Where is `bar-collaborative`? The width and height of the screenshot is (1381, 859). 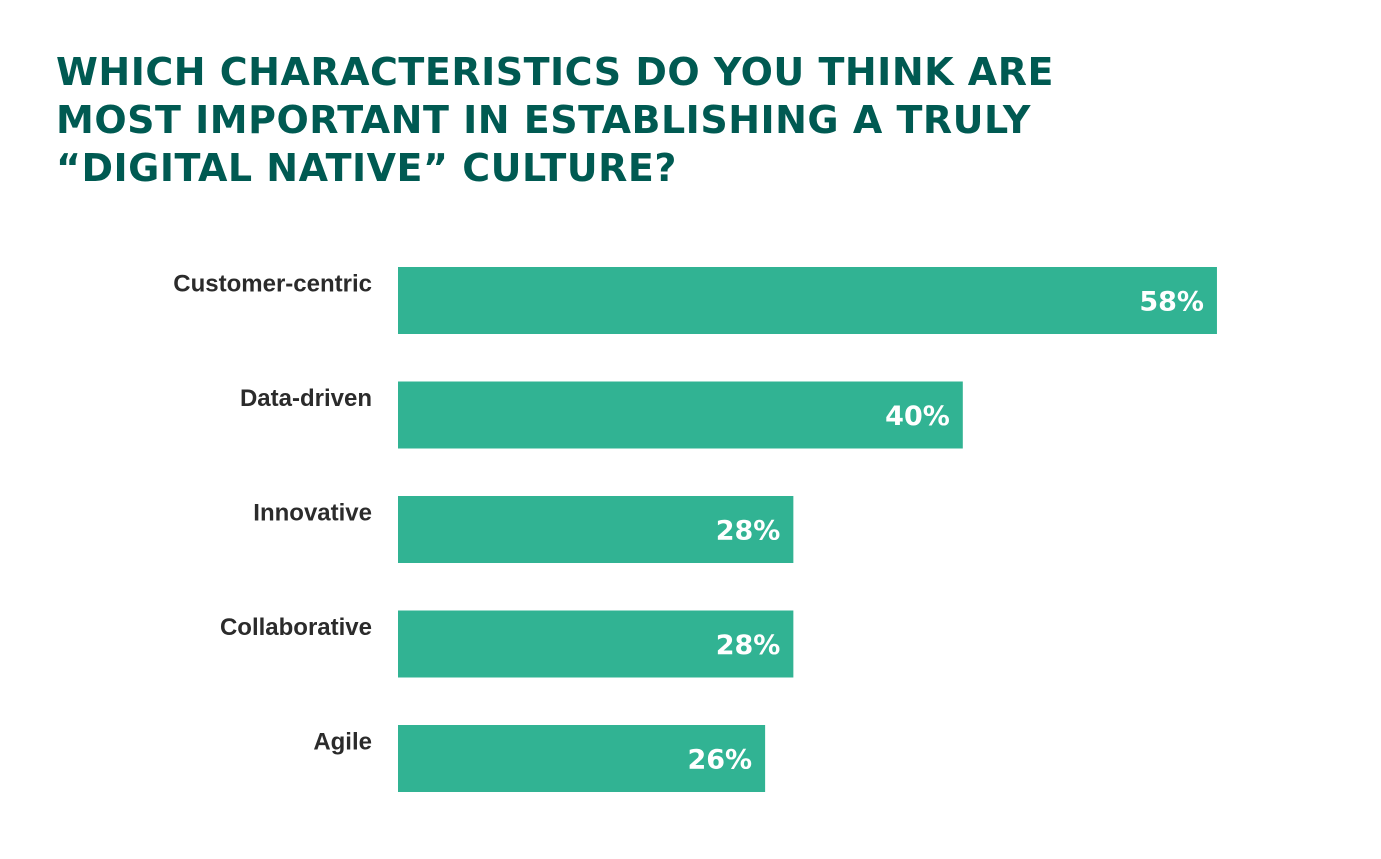 bar-collaborative is located at coordinates (596, 644).